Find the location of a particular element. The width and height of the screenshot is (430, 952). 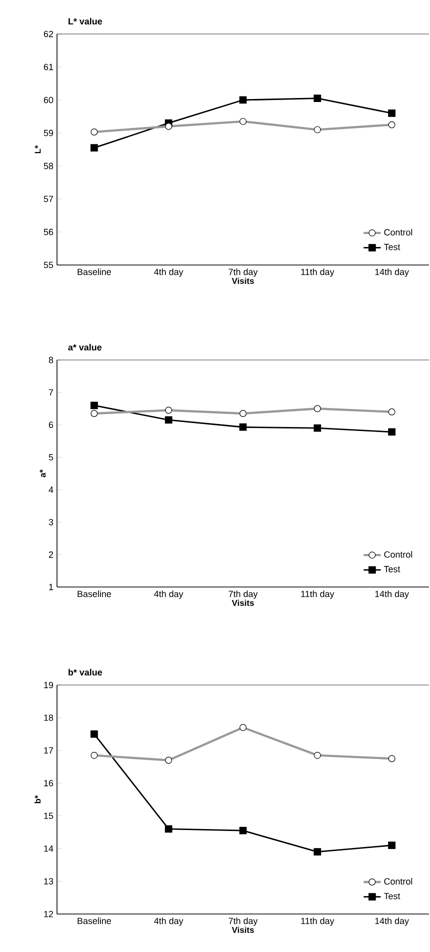

y-tick-label: 57 is located at coordinates (49, 199).